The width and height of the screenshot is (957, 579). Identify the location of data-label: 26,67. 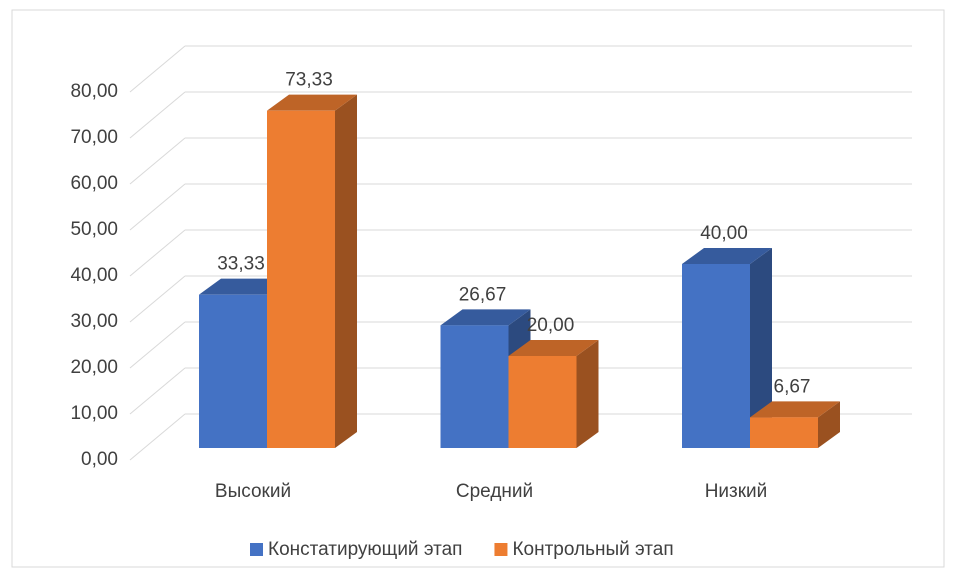
(483, 294).